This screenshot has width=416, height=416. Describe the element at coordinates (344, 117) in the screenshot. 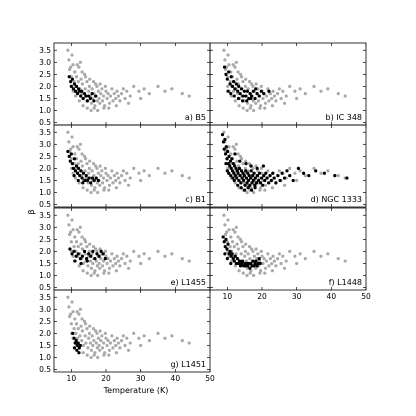

I see `panel-label: b) IC 348` at that location.